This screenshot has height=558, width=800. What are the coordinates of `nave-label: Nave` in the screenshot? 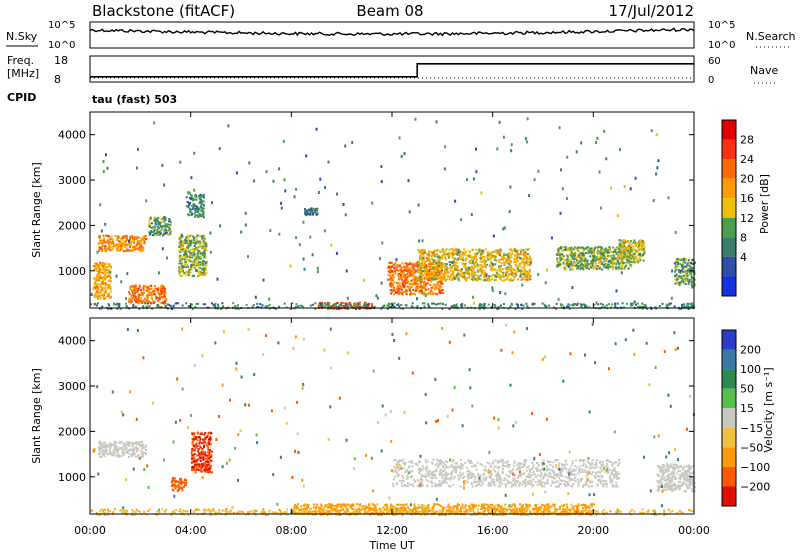 It's located at (764, 70).